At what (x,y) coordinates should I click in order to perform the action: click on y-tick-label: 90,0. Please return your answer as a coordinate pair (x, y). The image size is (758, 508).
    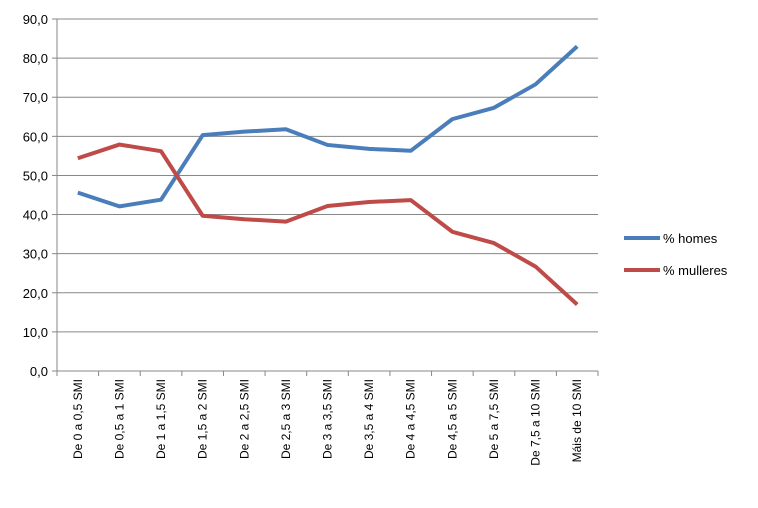
    Looking at the image, I should click on (35, 19).